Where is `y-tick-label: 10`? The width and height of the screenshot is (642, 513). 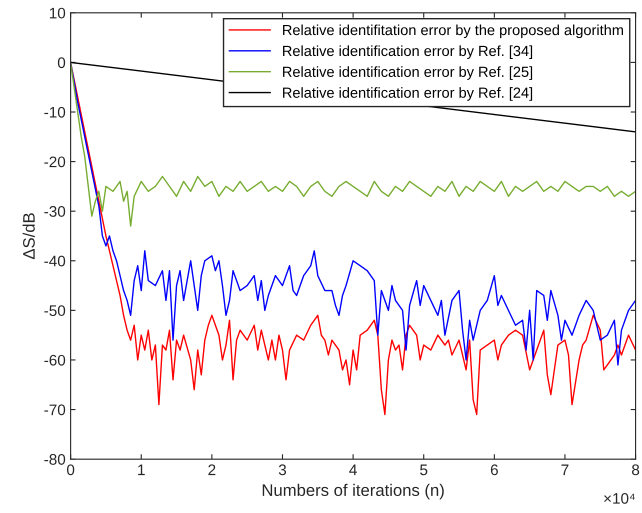
y-tick-label: 10 is located at coordinates (58, 13).